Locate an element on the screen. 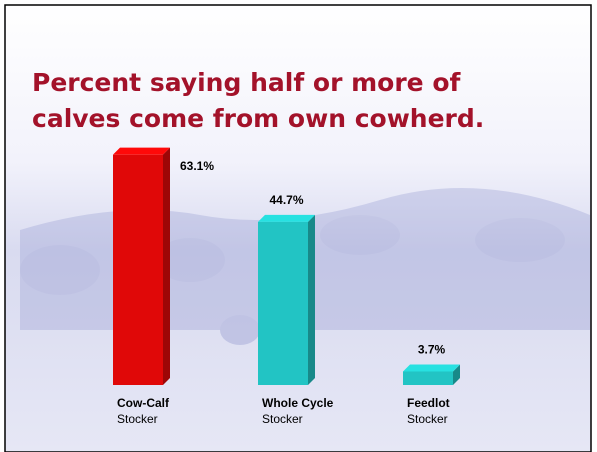 This screenshot has height=452, width=597. category-label: Feedlot is located at coordinates (428, 403).